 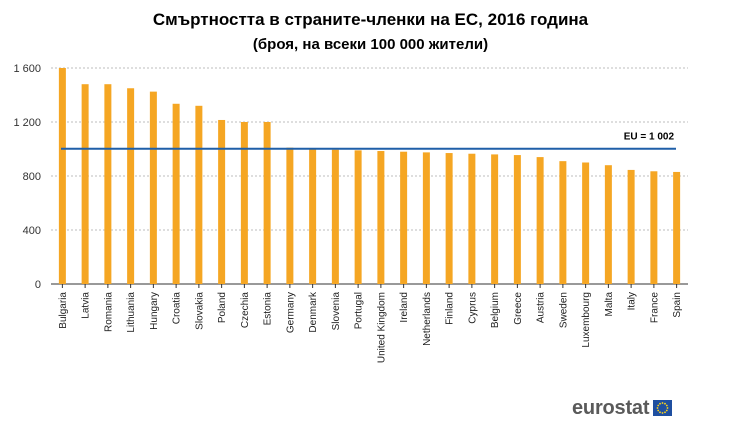 I want to click on eurostat-logo: eurostat, so click(x=622, y=408).